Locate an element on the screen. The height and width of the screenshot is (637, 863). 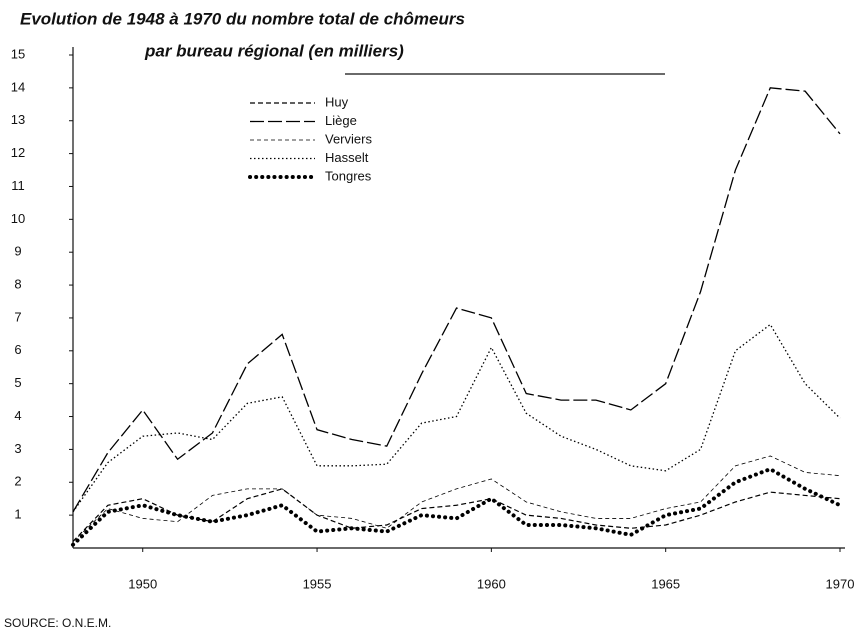
legend-label: Tongres is located at coordinates (348, 175).